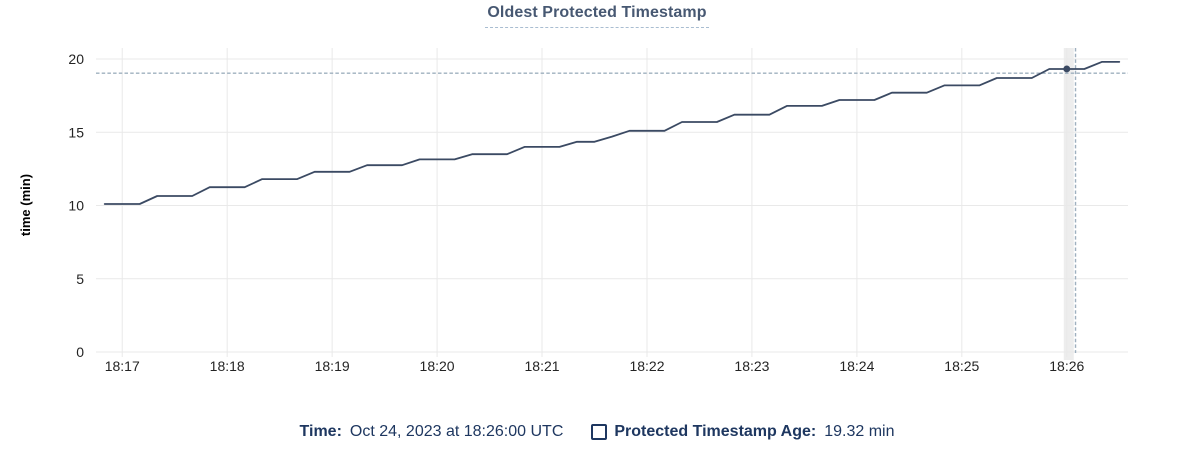 This screenshot has width=1194, height=466. Describe the element at coordinates (456, 431) in the screenshot. I see `time-value: Oct 24, 2023 at 18:26:00 UTC` at that location.